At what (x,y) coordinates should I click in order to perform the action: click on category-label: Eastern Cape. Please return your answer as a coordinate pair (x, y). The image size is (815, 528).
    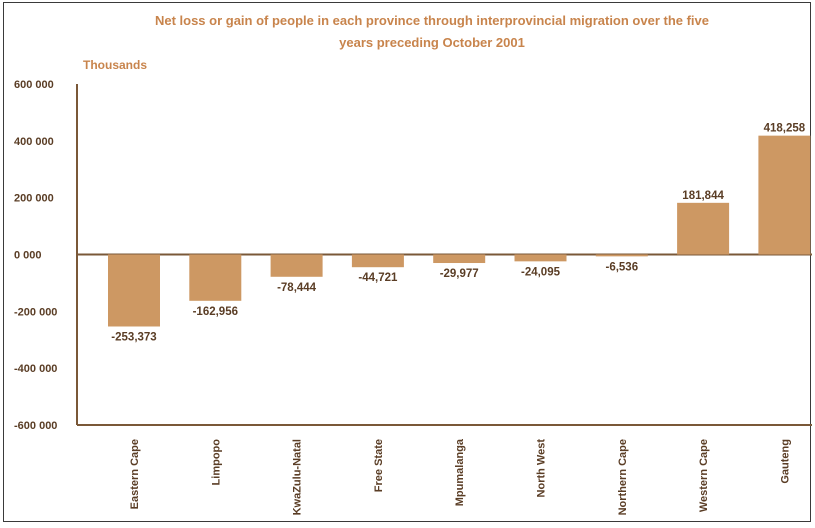
    Looking at the image, I should click on (135, 474).